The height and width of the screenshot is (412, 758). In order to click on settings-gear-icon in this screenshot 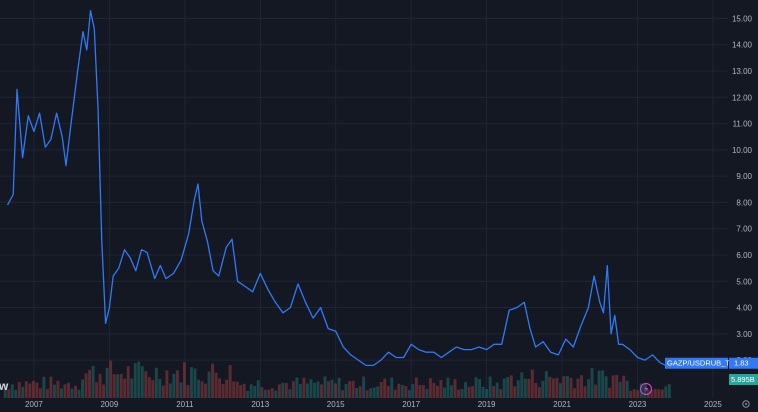, I will do `click(746, 404)`.